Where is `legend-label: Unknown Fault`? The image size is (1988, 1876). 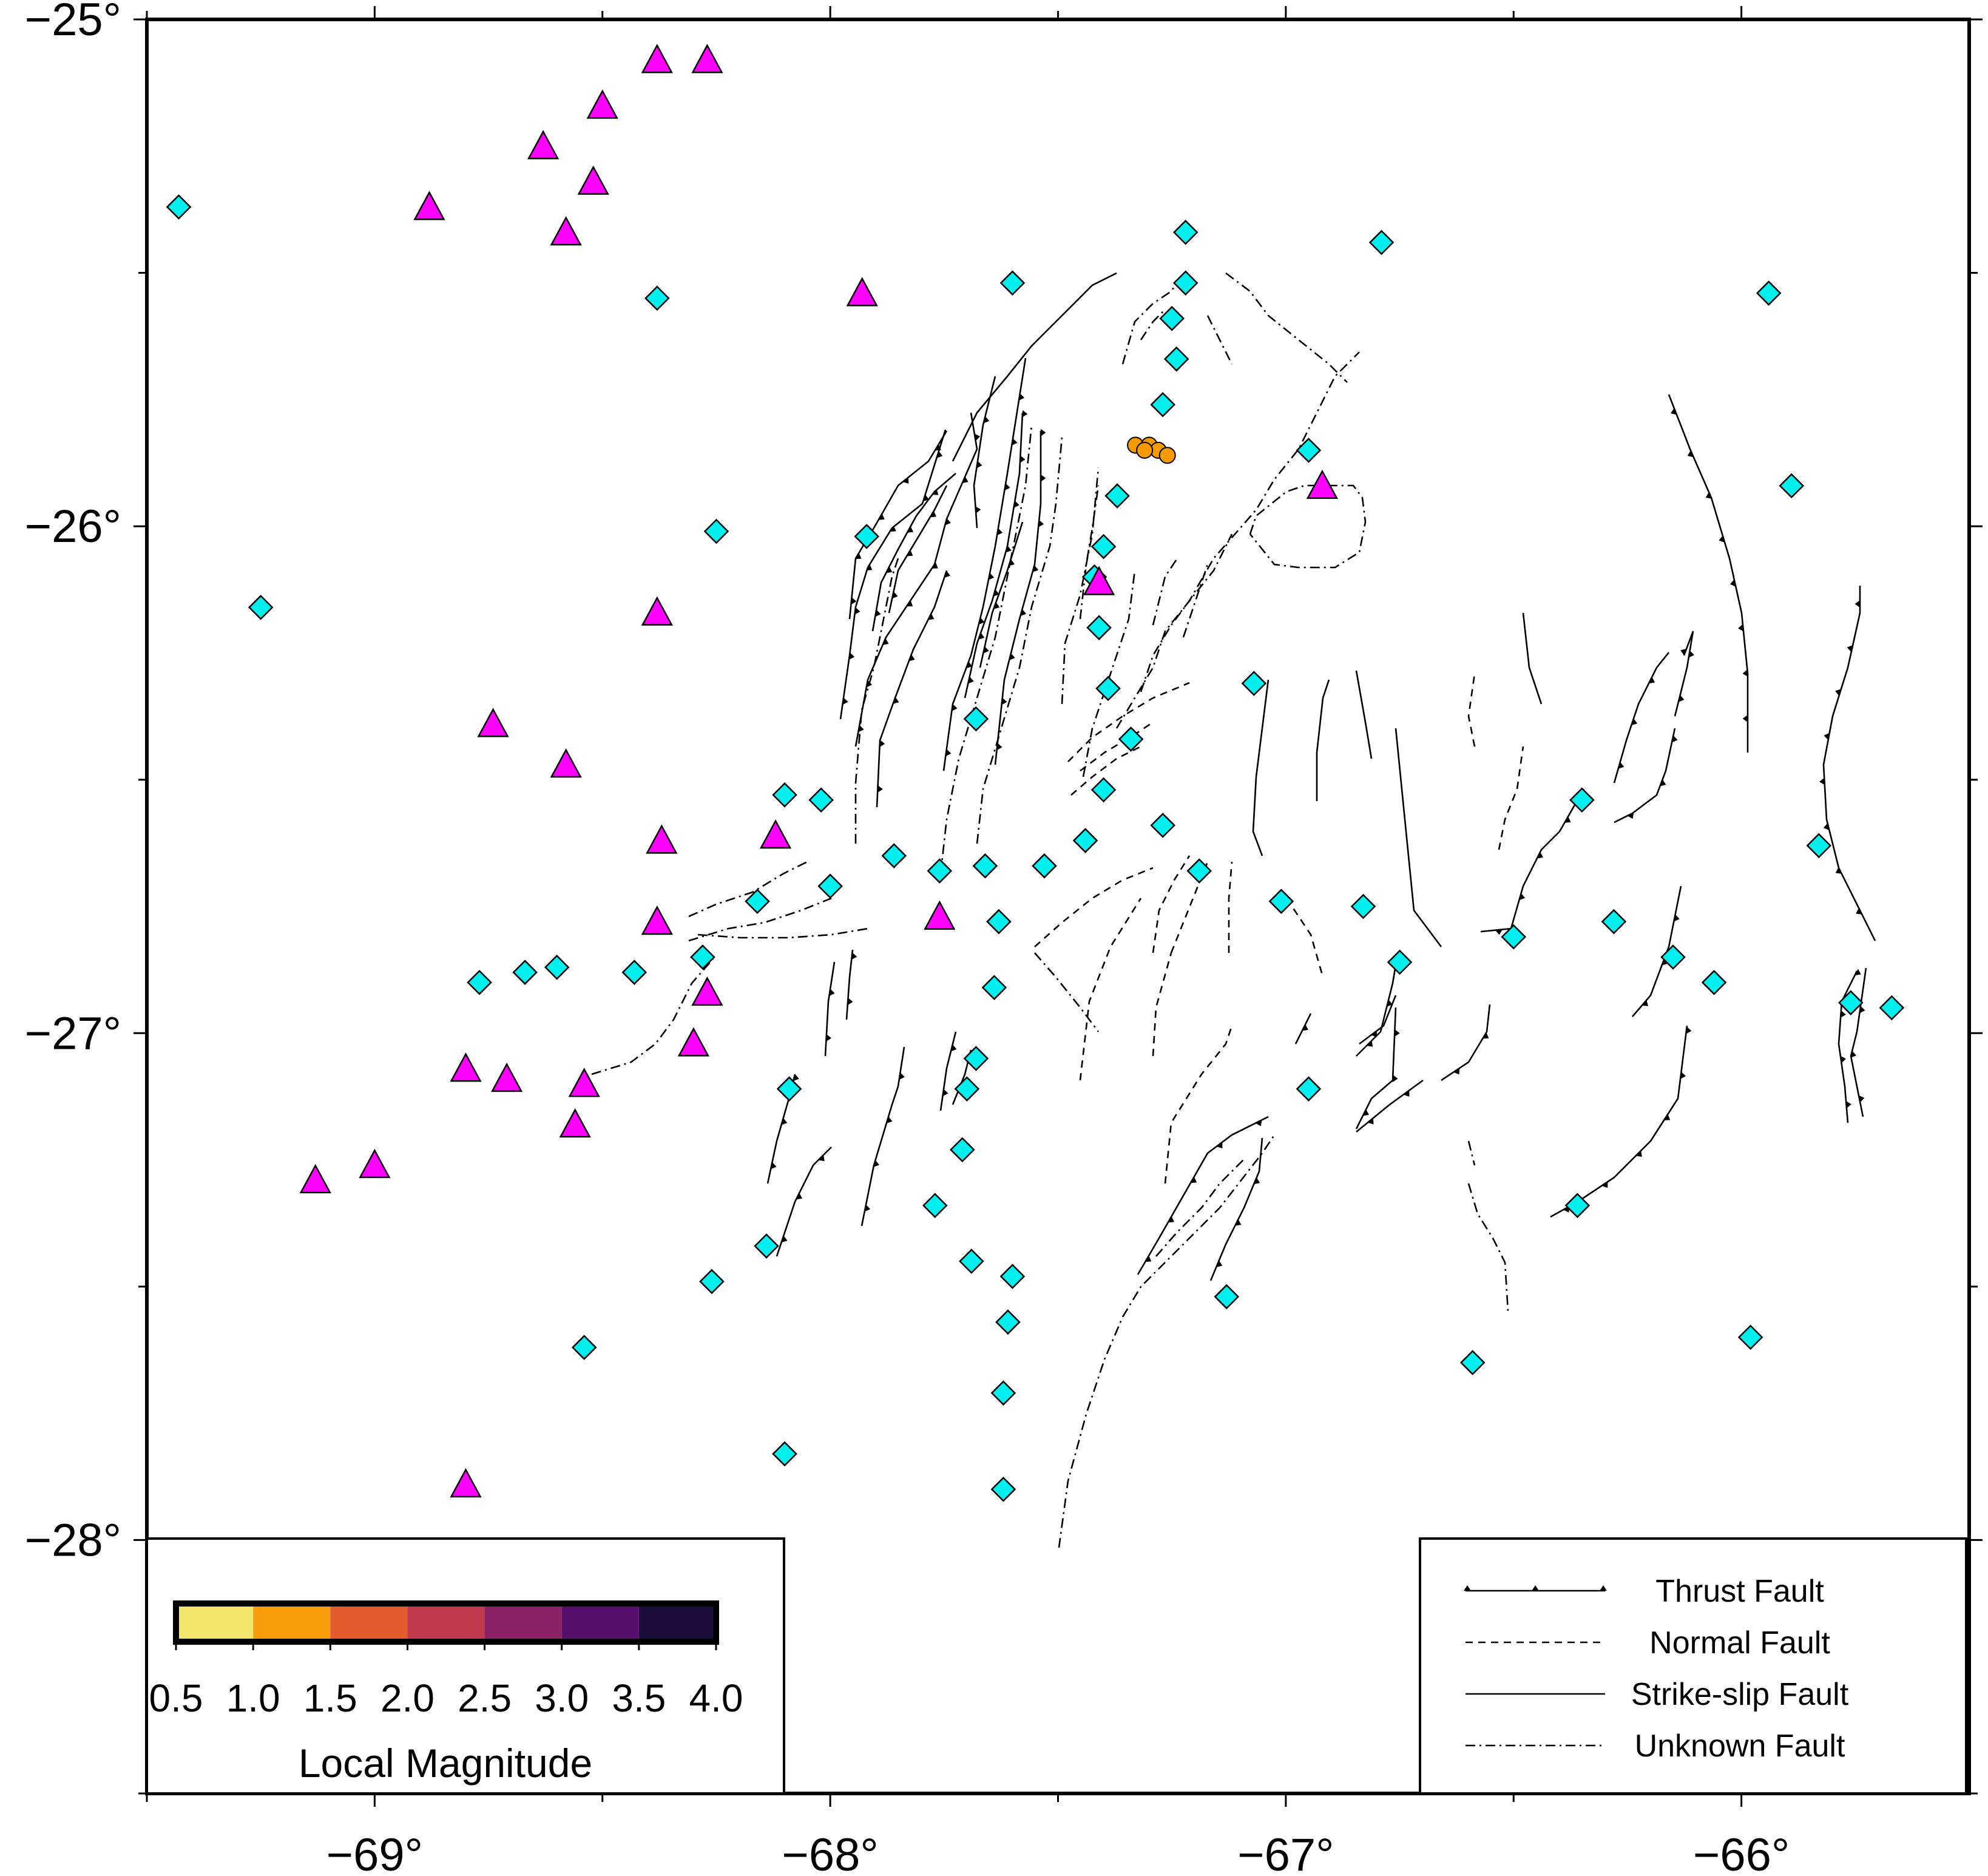 legend-label: Unknown Fault is located at coordinates (1740, 1746).